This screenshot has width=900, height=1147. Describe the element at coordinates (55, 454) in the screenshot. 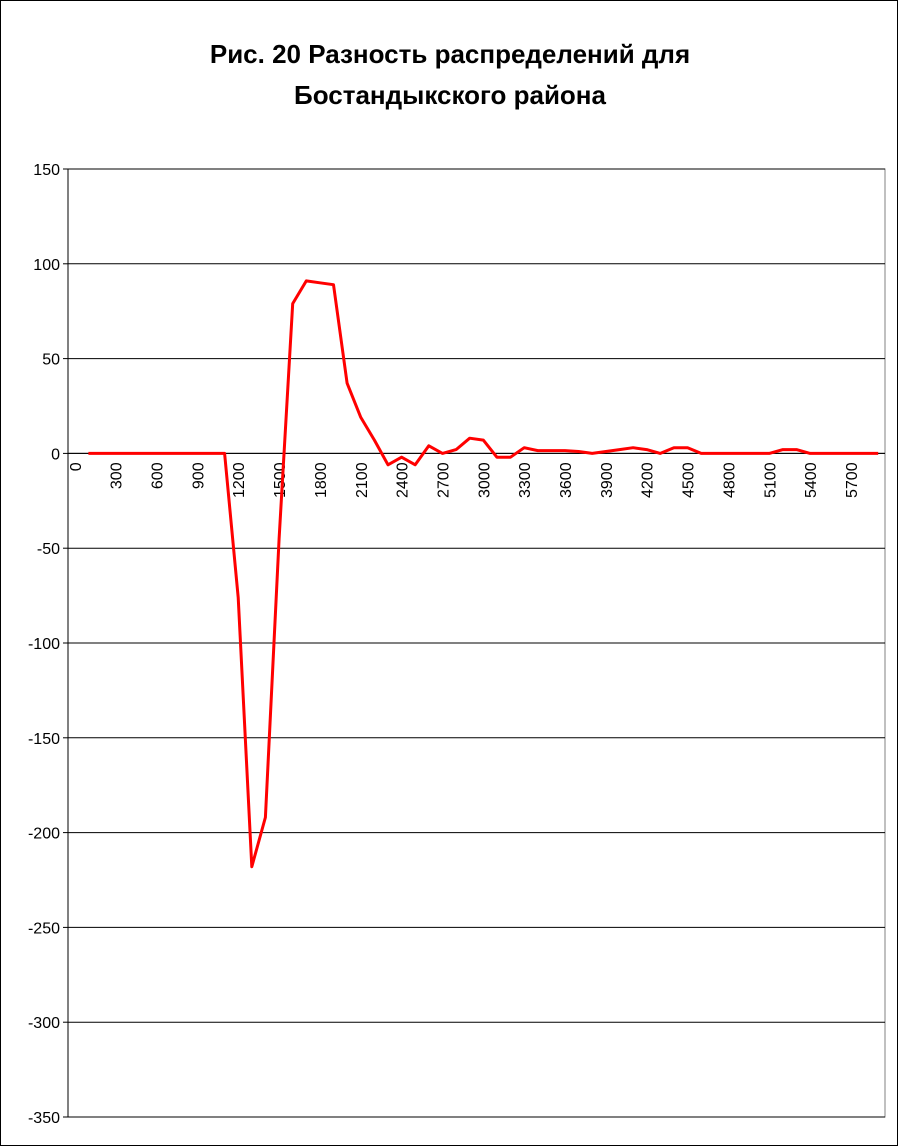

I see `y-tick-label: 0` at that location.